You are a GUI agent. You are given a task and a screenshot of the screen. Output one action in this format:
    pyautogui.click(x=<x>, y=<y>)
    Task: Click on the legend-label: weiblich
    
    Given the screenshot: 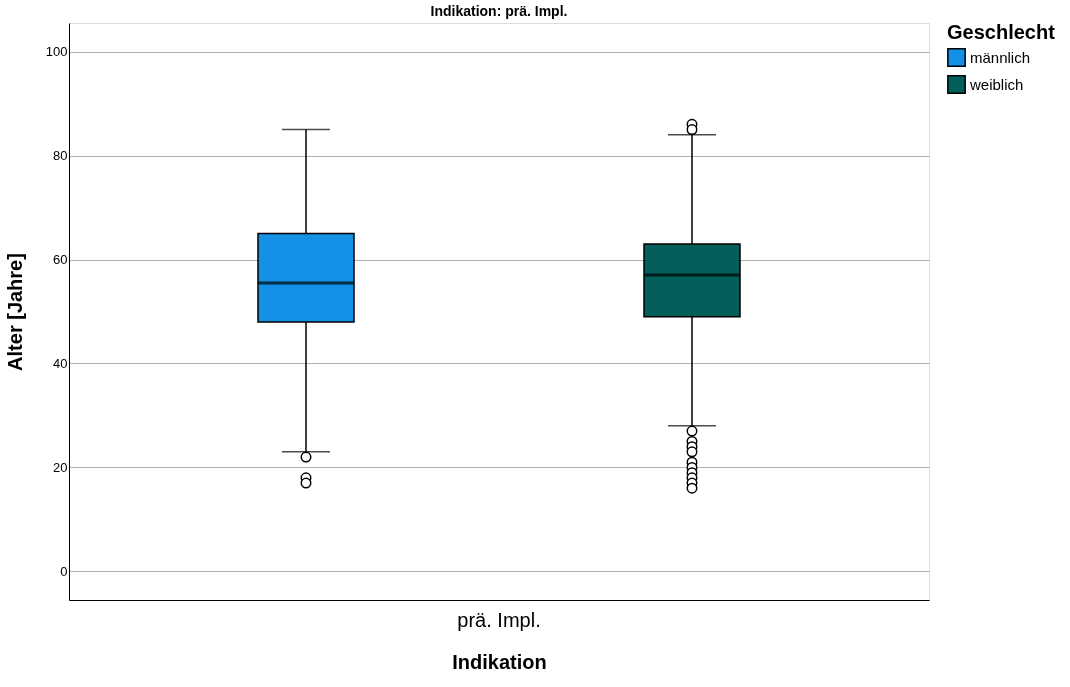 What is the action you would take?
    pyautogui.click(x=996, y=84)
    